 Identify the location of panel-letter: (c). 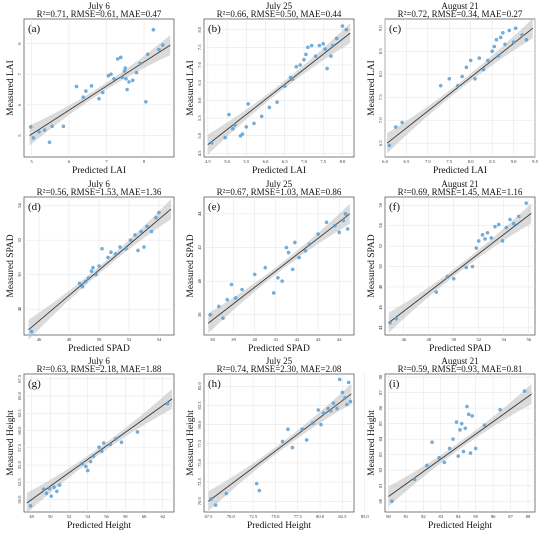
(395, 29).